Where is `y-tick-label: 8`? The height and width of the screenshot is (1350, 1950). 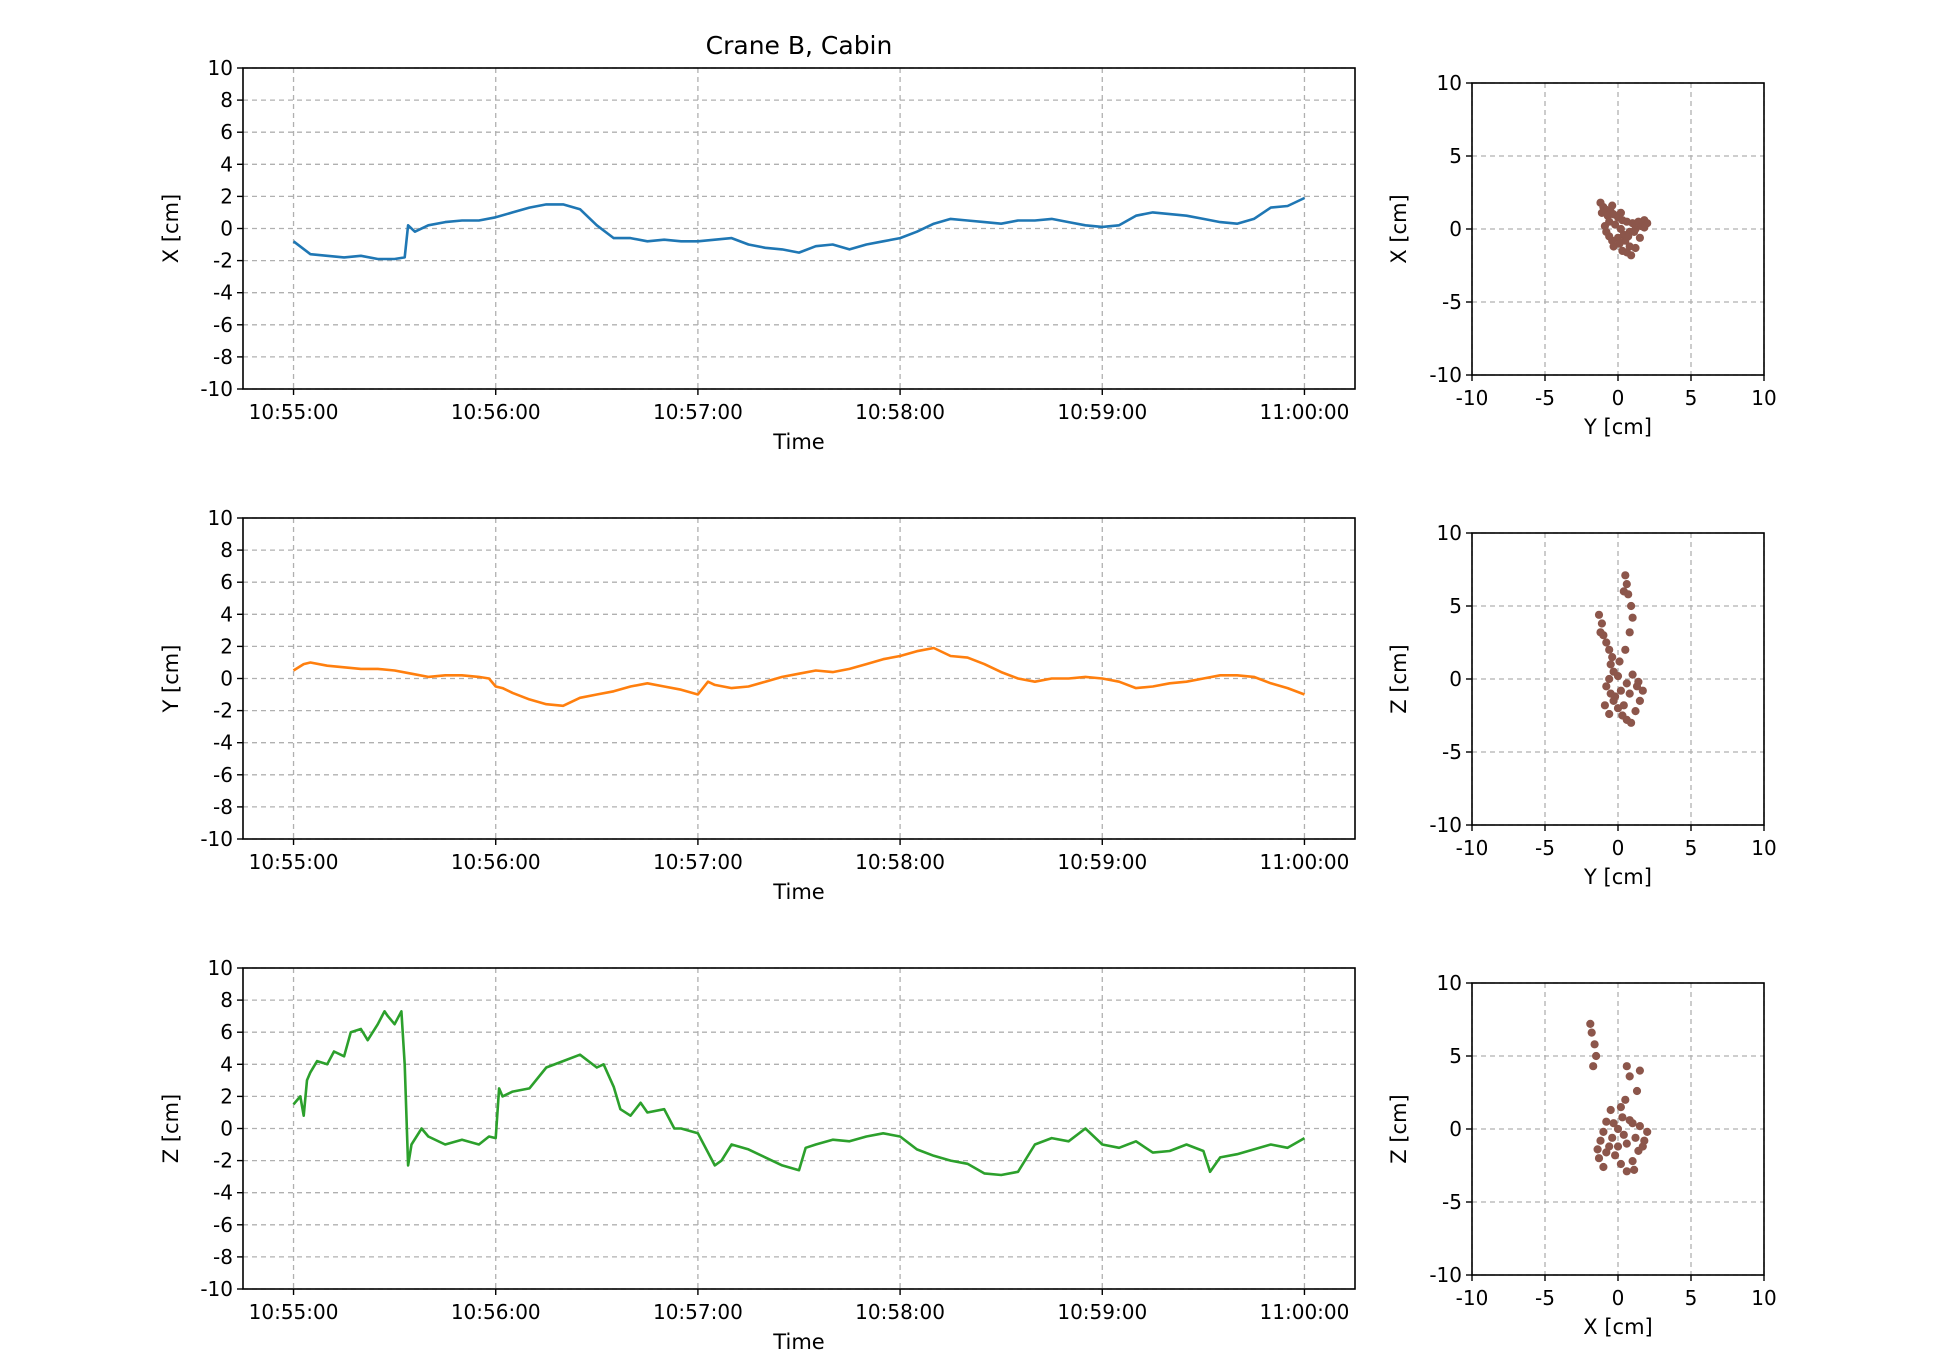 y-tick-label: 8 is located at coordinates (226, 550).